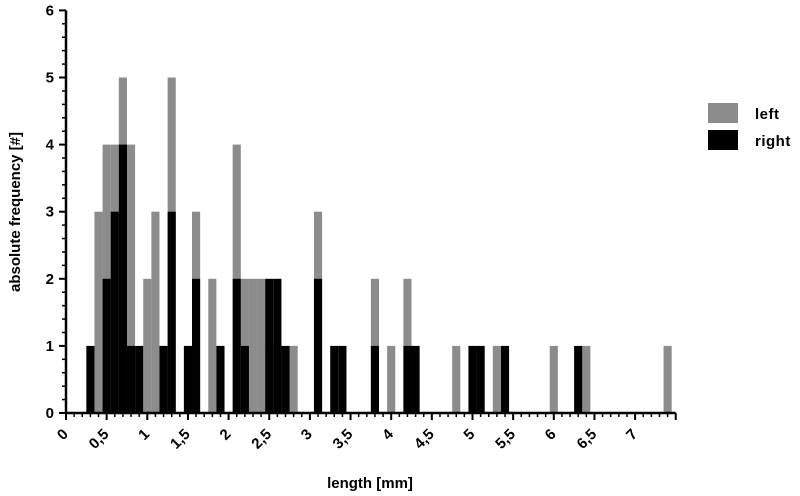 The width and height of the screenshot is (800, 496). I want to click on x-tick-labels: 0 0,5 1 1,5 2 2,5 3 3,5 4 4,5 5 5,5 6 6,5 7, so click(347, 438).